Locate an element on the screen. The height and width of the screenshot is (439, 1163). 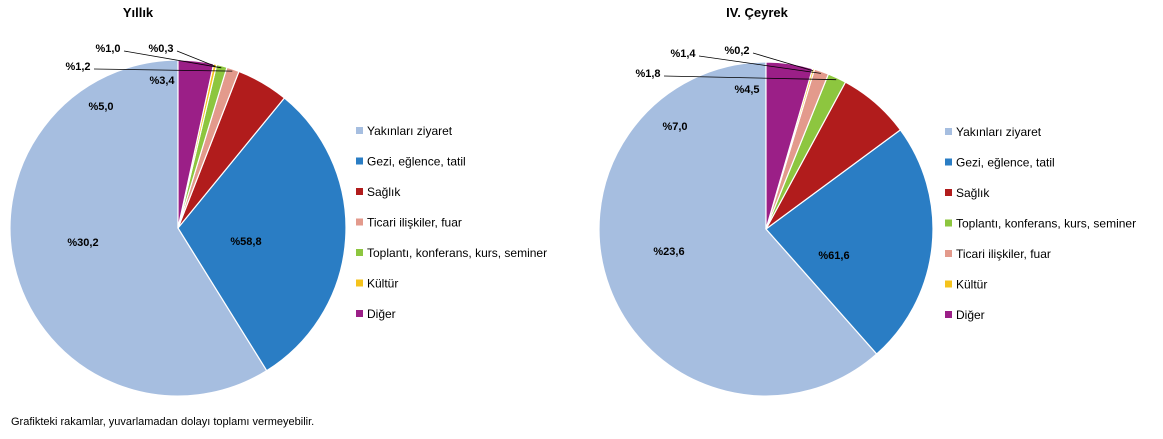
slice-label: %0,3 is located at coordinates (160, 49).